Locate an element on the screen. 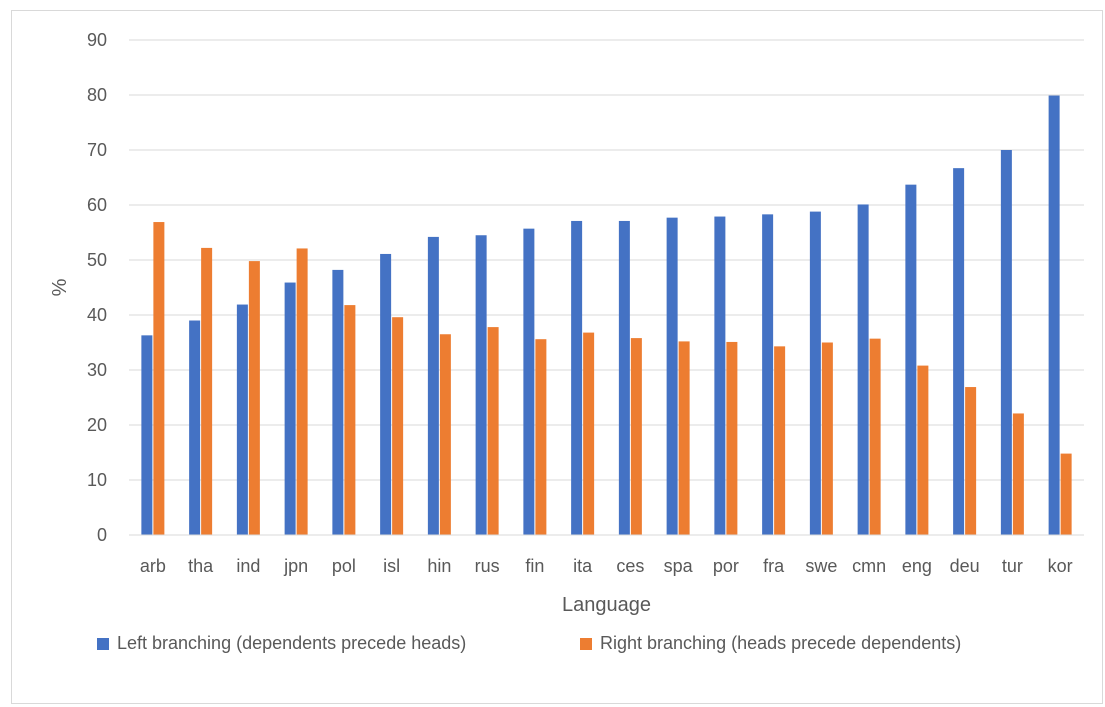 This screenshot has height=707, width=1105. y-tick-label: 70 is located at coordinates (97, 150).